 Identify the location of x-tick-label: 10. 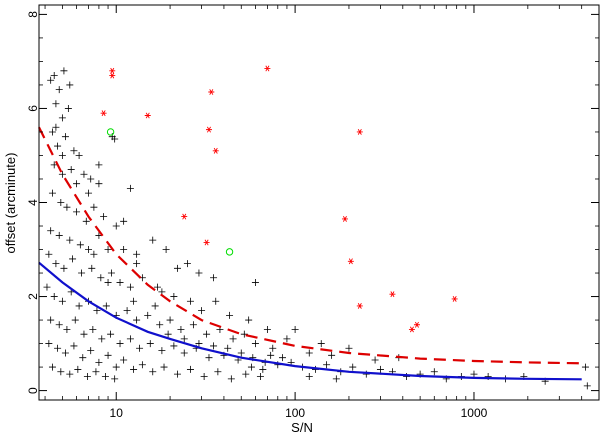
(117, 413).